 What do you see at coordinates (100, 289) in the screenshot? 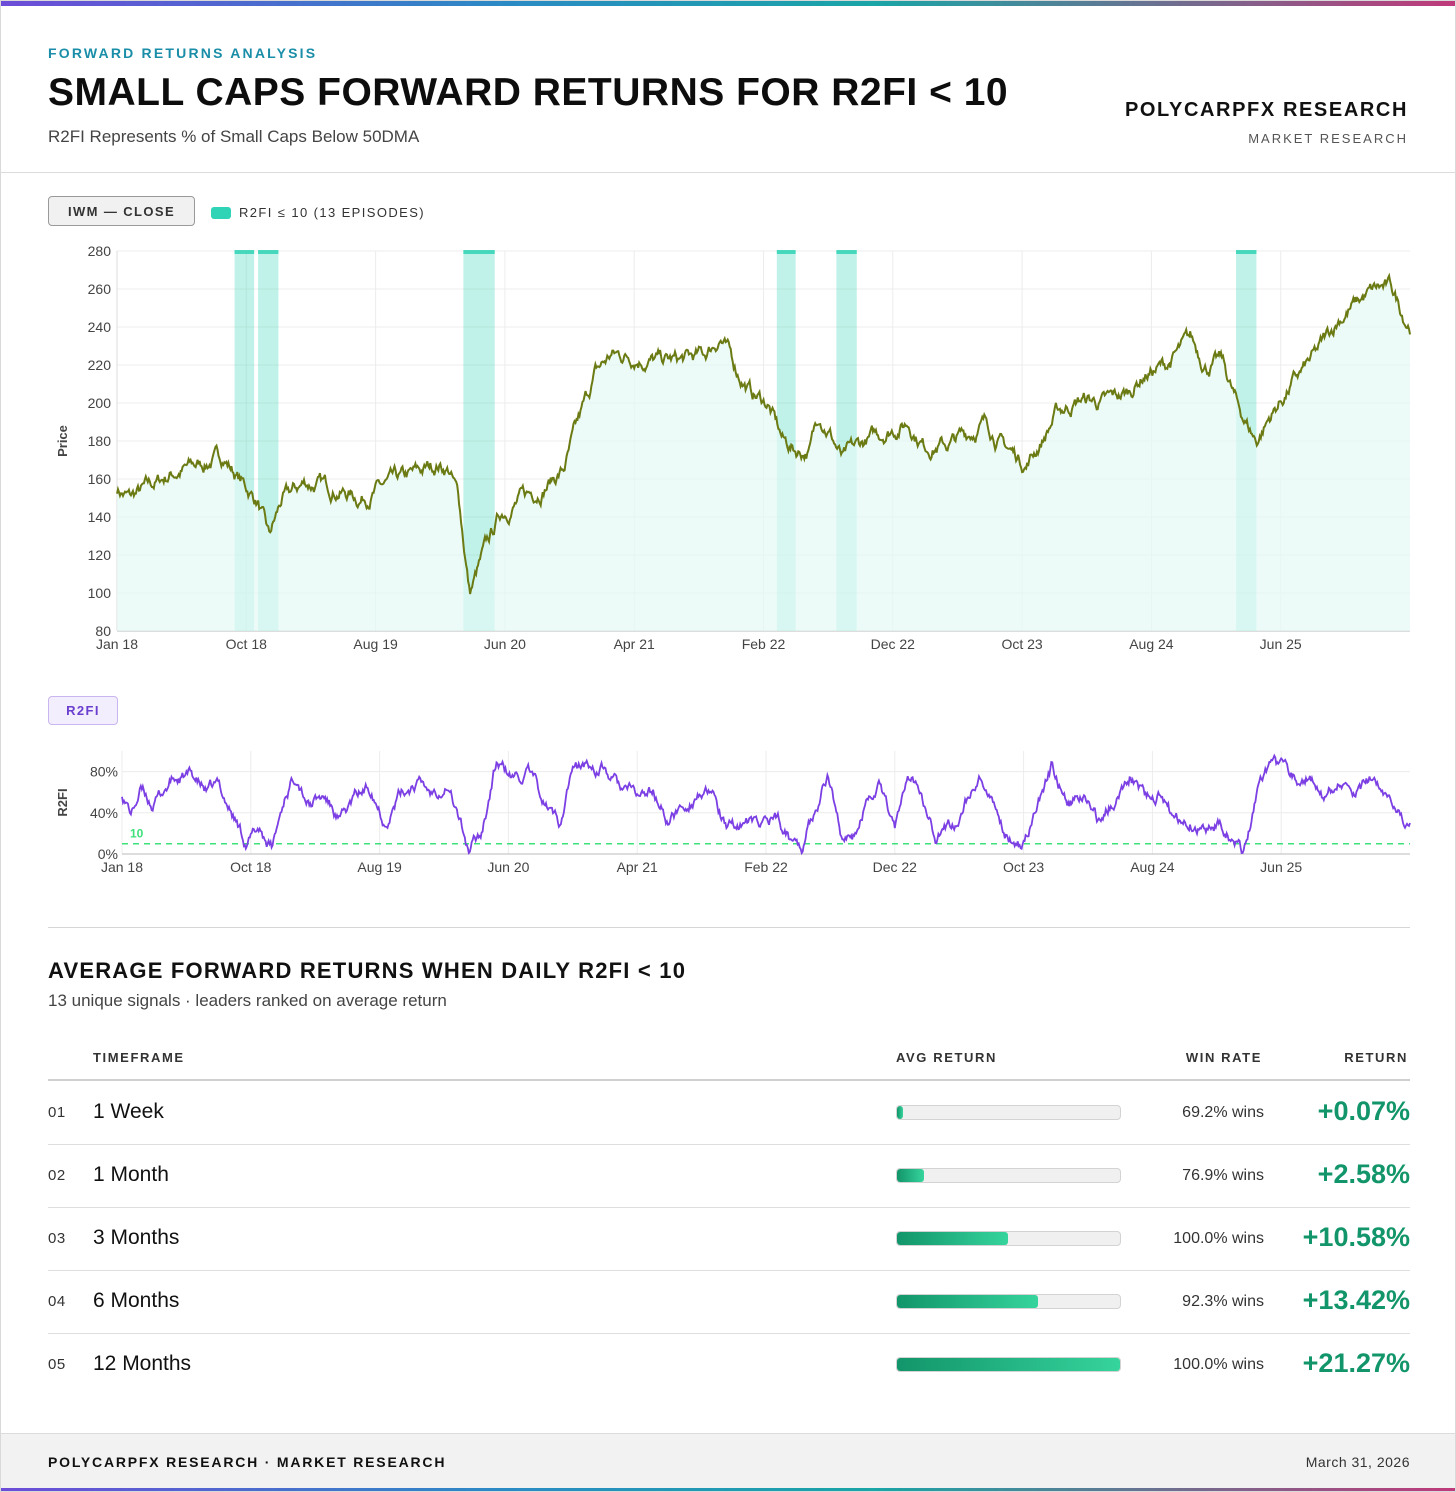
I see `y-tick-label: 260` at bounding box center [100, 289].